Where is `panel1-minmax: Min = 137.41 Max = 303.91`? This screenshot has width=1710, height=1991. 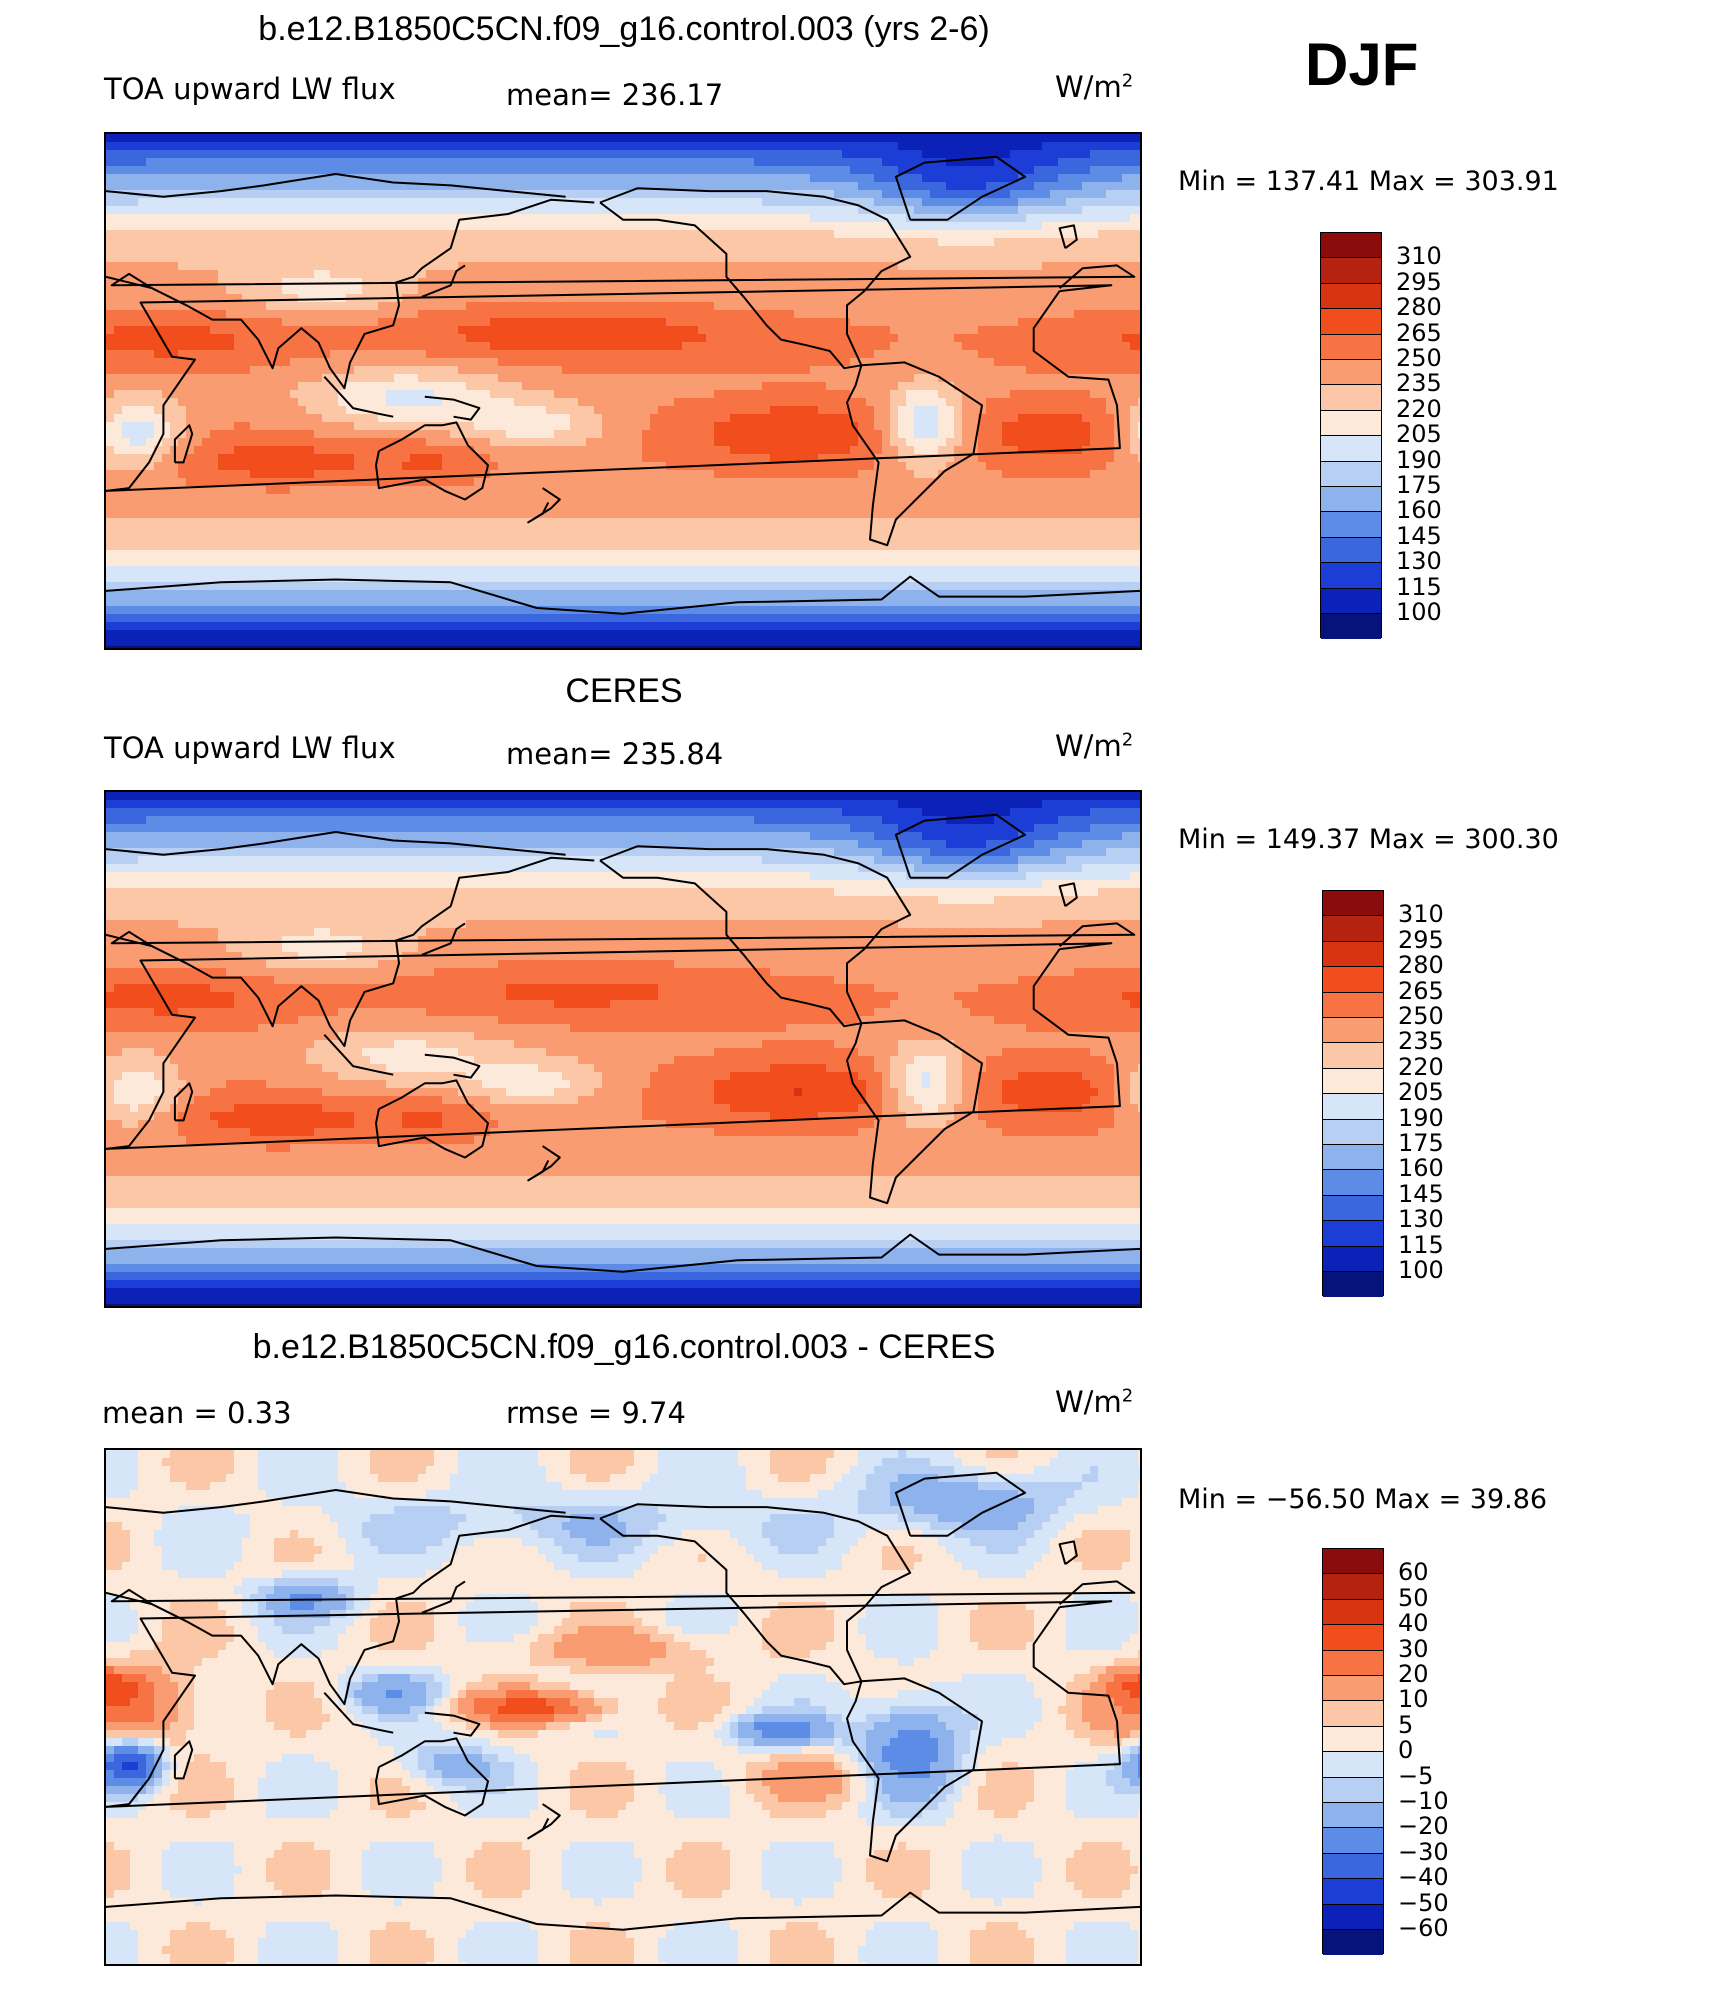
panel1-minmax: Min = 137.41 Max = 303.91 is located at coordinates (1368, 181).